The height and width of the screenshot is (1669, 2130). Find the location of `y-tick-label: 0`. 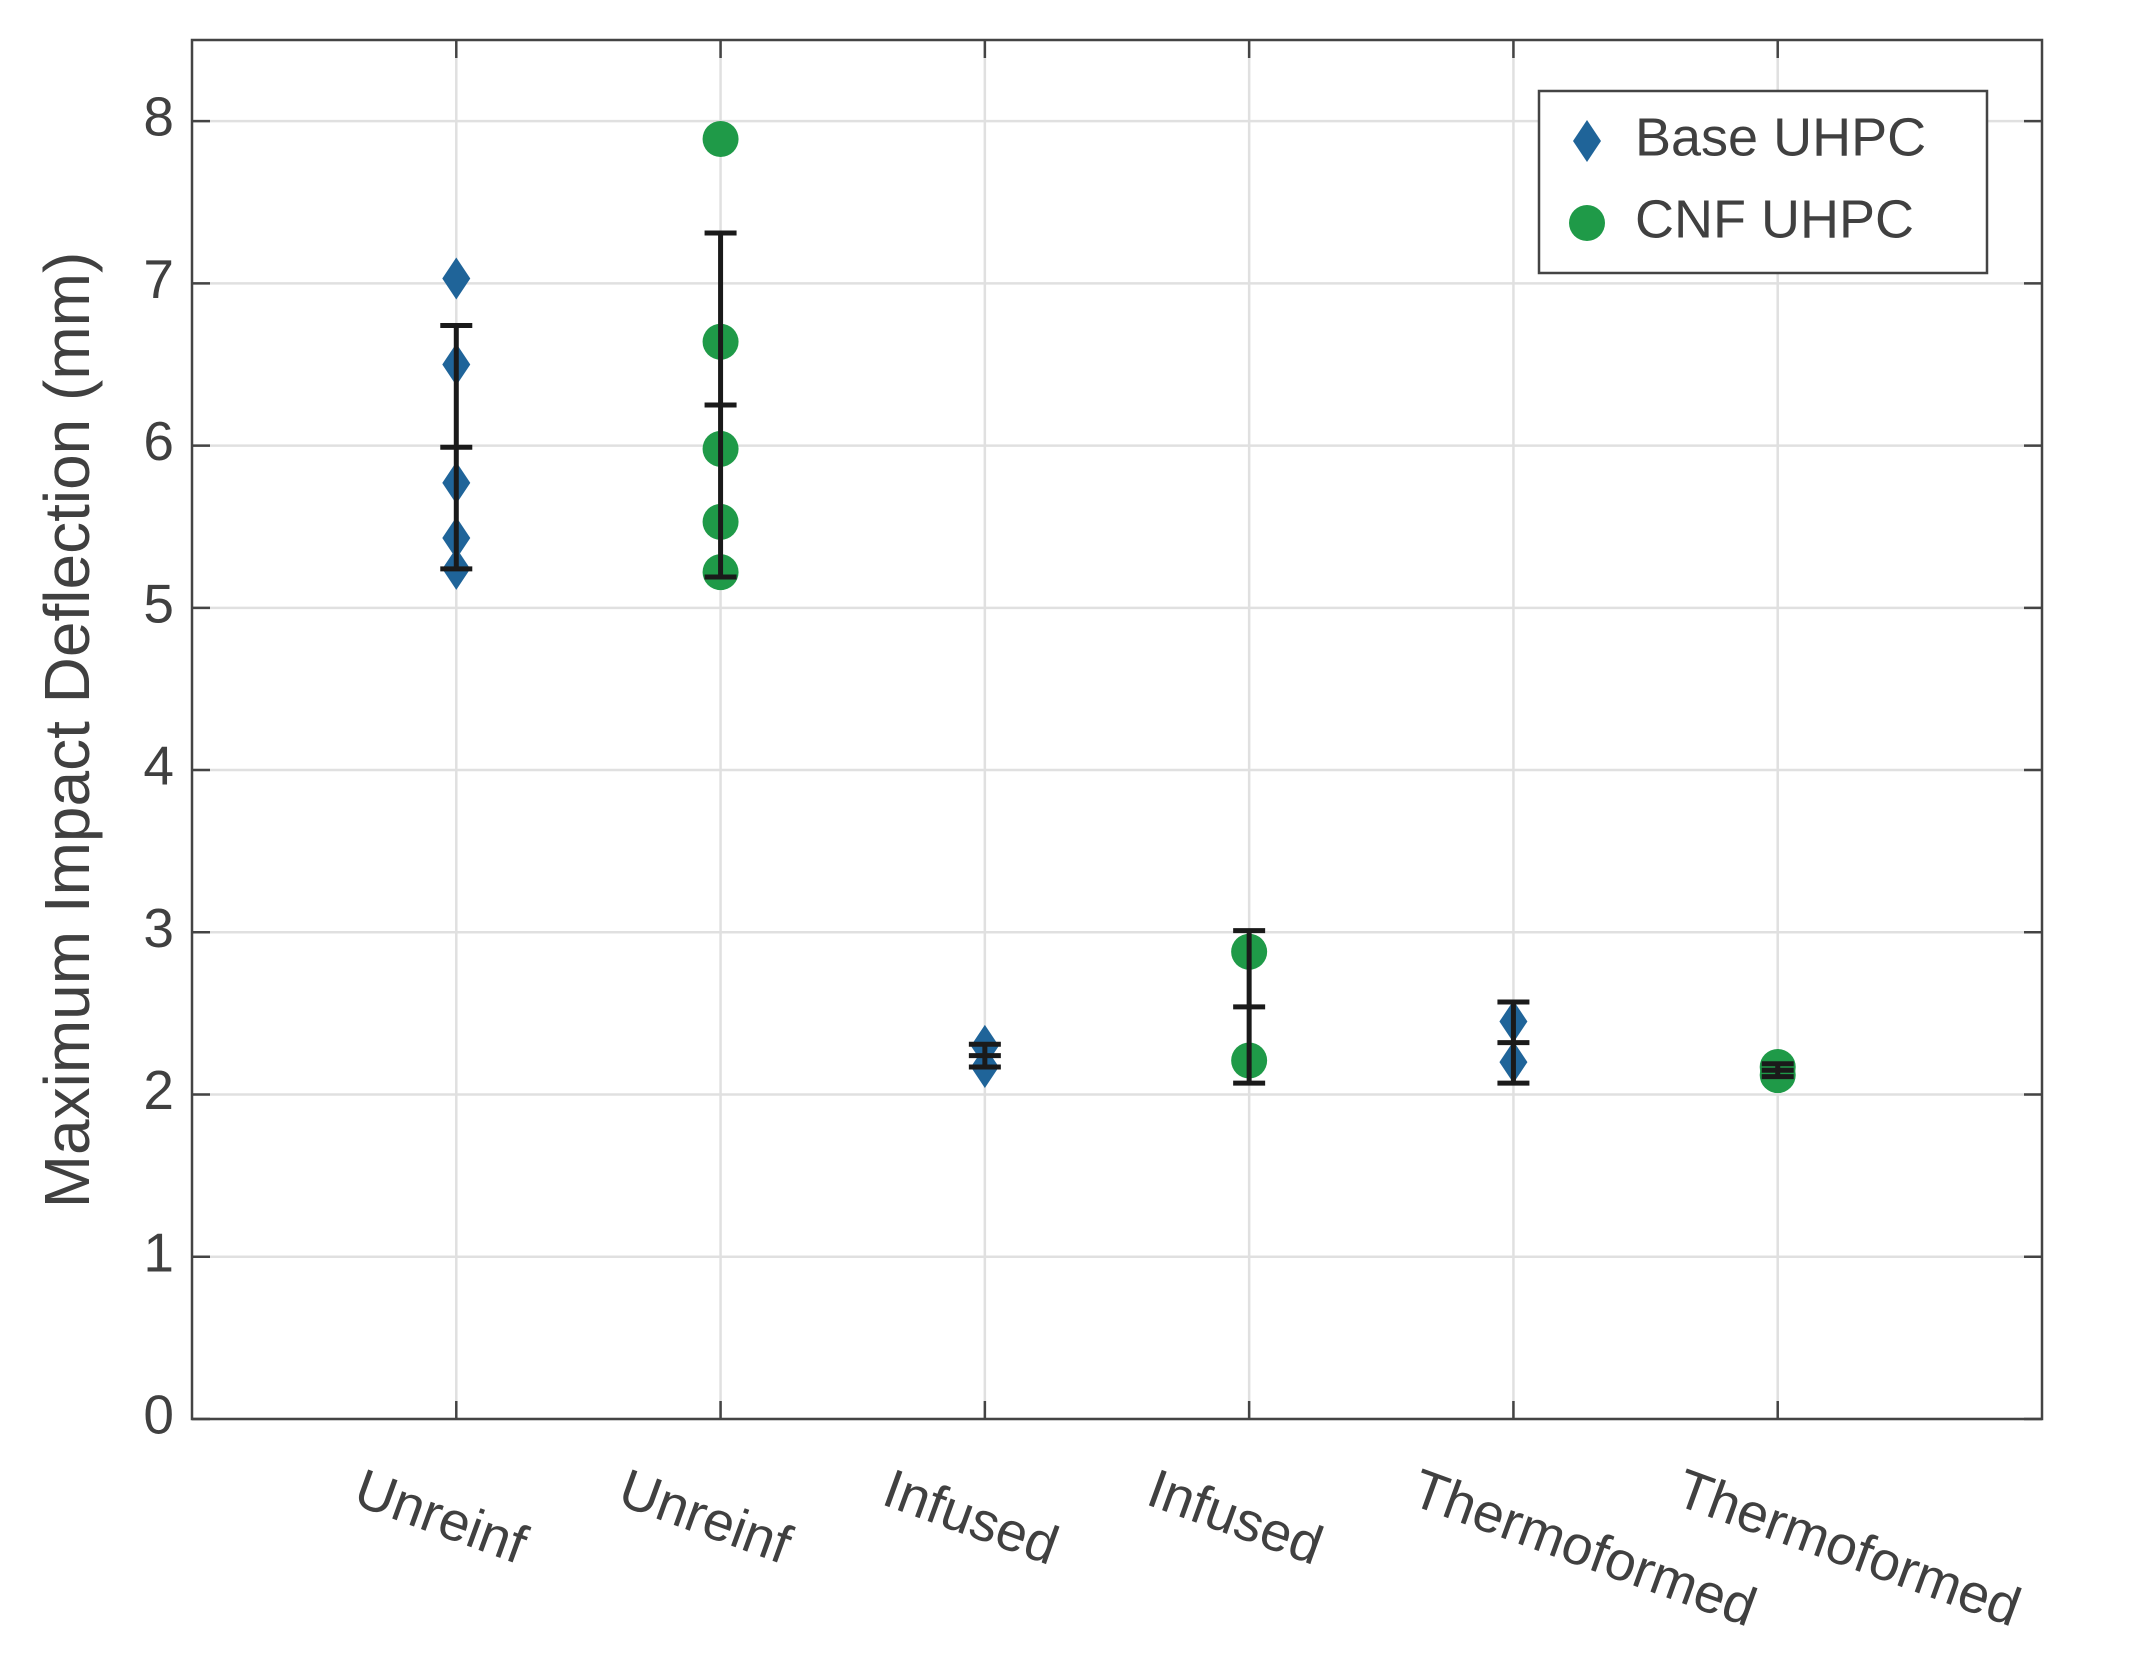

y-tick-label: 0 is located at coordinates (158, 1415).